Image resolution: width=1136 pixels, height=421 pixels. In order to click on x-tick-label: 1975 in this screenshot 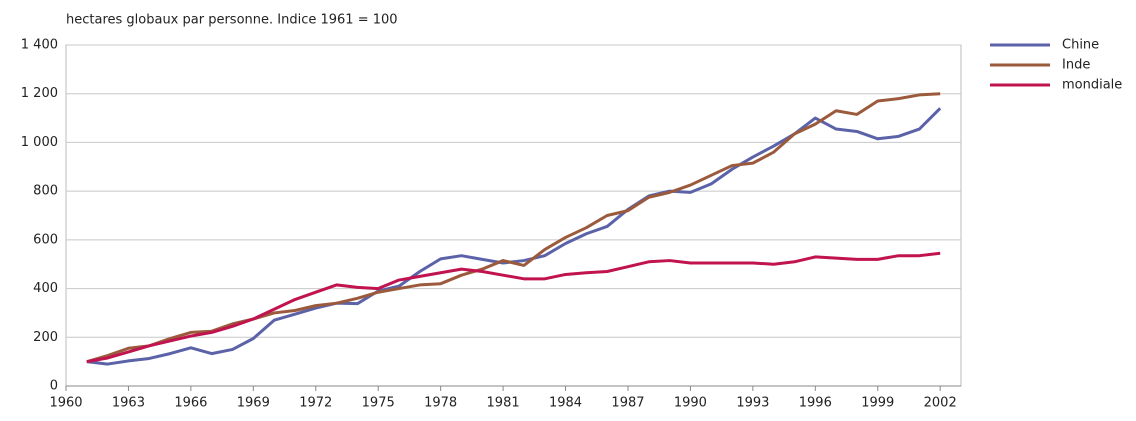, I will do `click(378, 403)`.